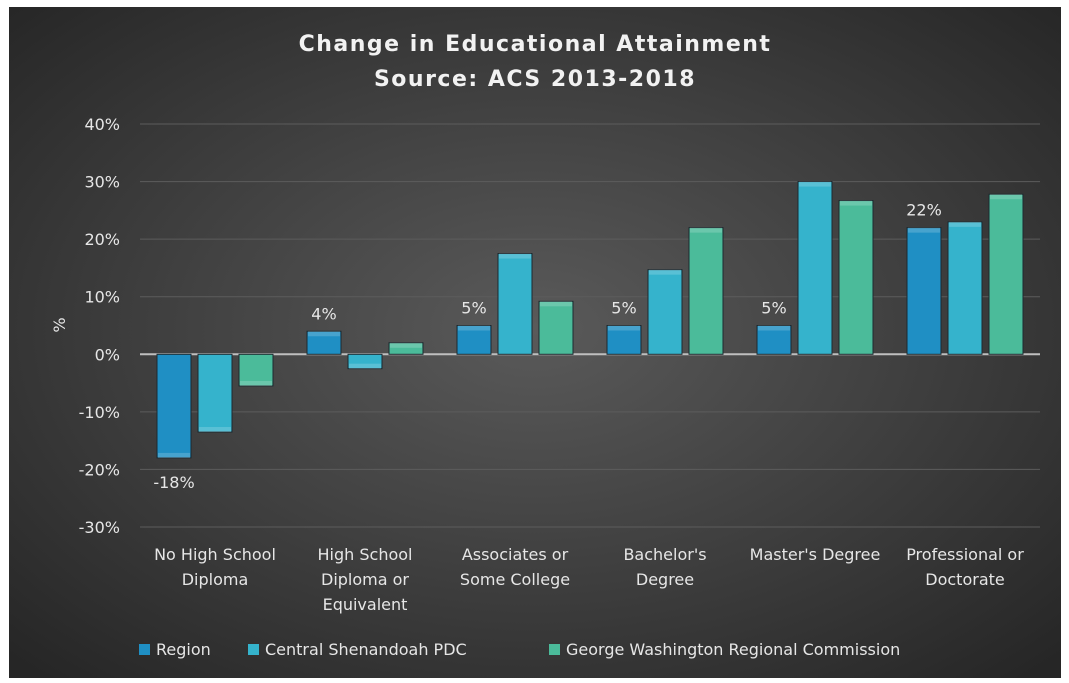 This screenshot has height=683, width=1069. What do you see at coordinates (965, 567) in the screenshot?
I see `category-label: Professional or Doctorate` at bounding box center [965, 567].